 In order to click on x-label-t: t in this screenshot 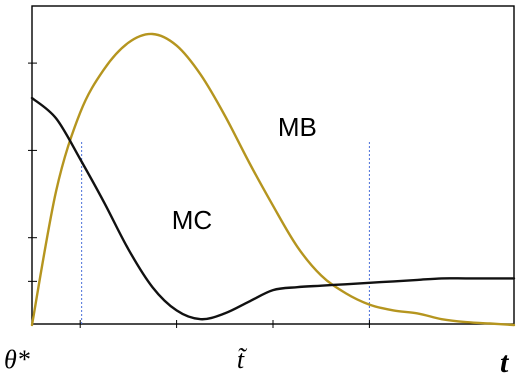, I will do `click(505, 362)`.